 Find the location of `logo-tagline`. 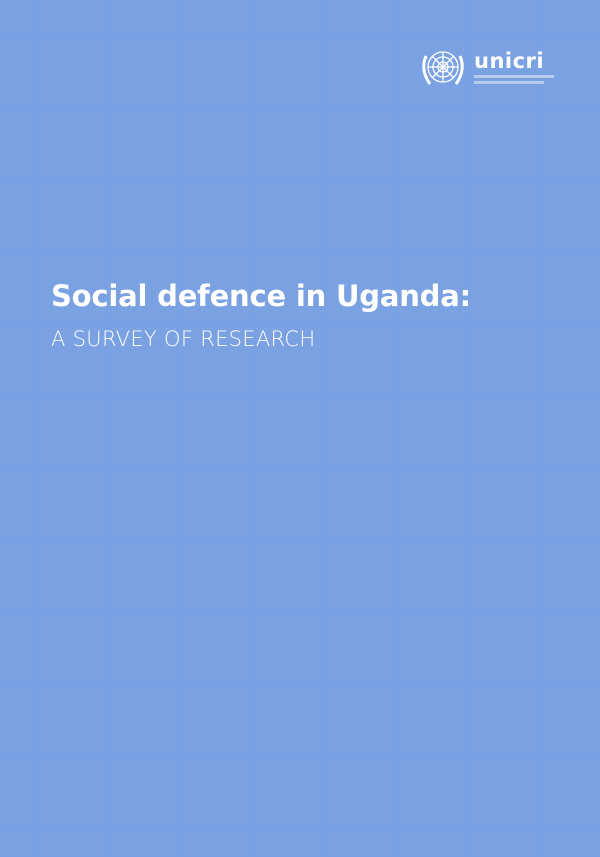

logo-tagline is located at coordinates (514, 76).